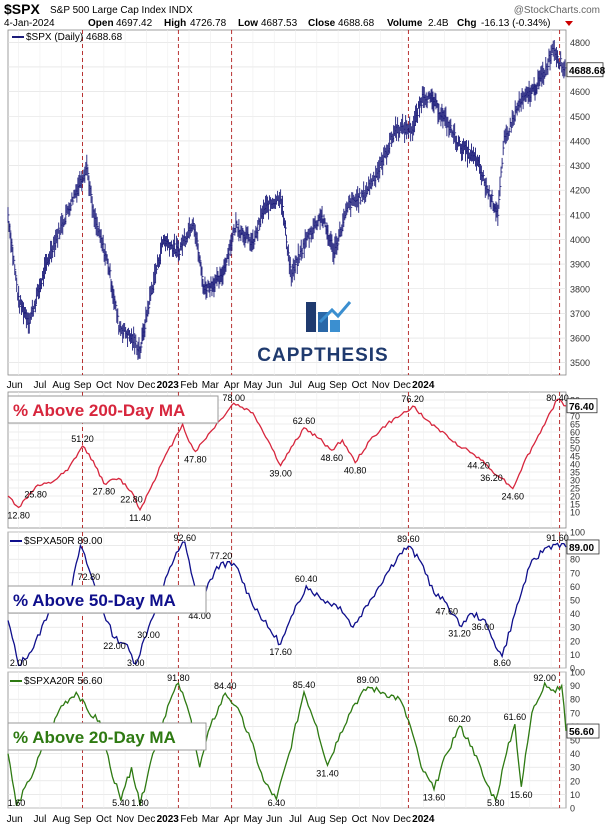 The height and width of the screenshot is (827, 605). I want to click on y-tick-label: 3700, so click(580, 314).